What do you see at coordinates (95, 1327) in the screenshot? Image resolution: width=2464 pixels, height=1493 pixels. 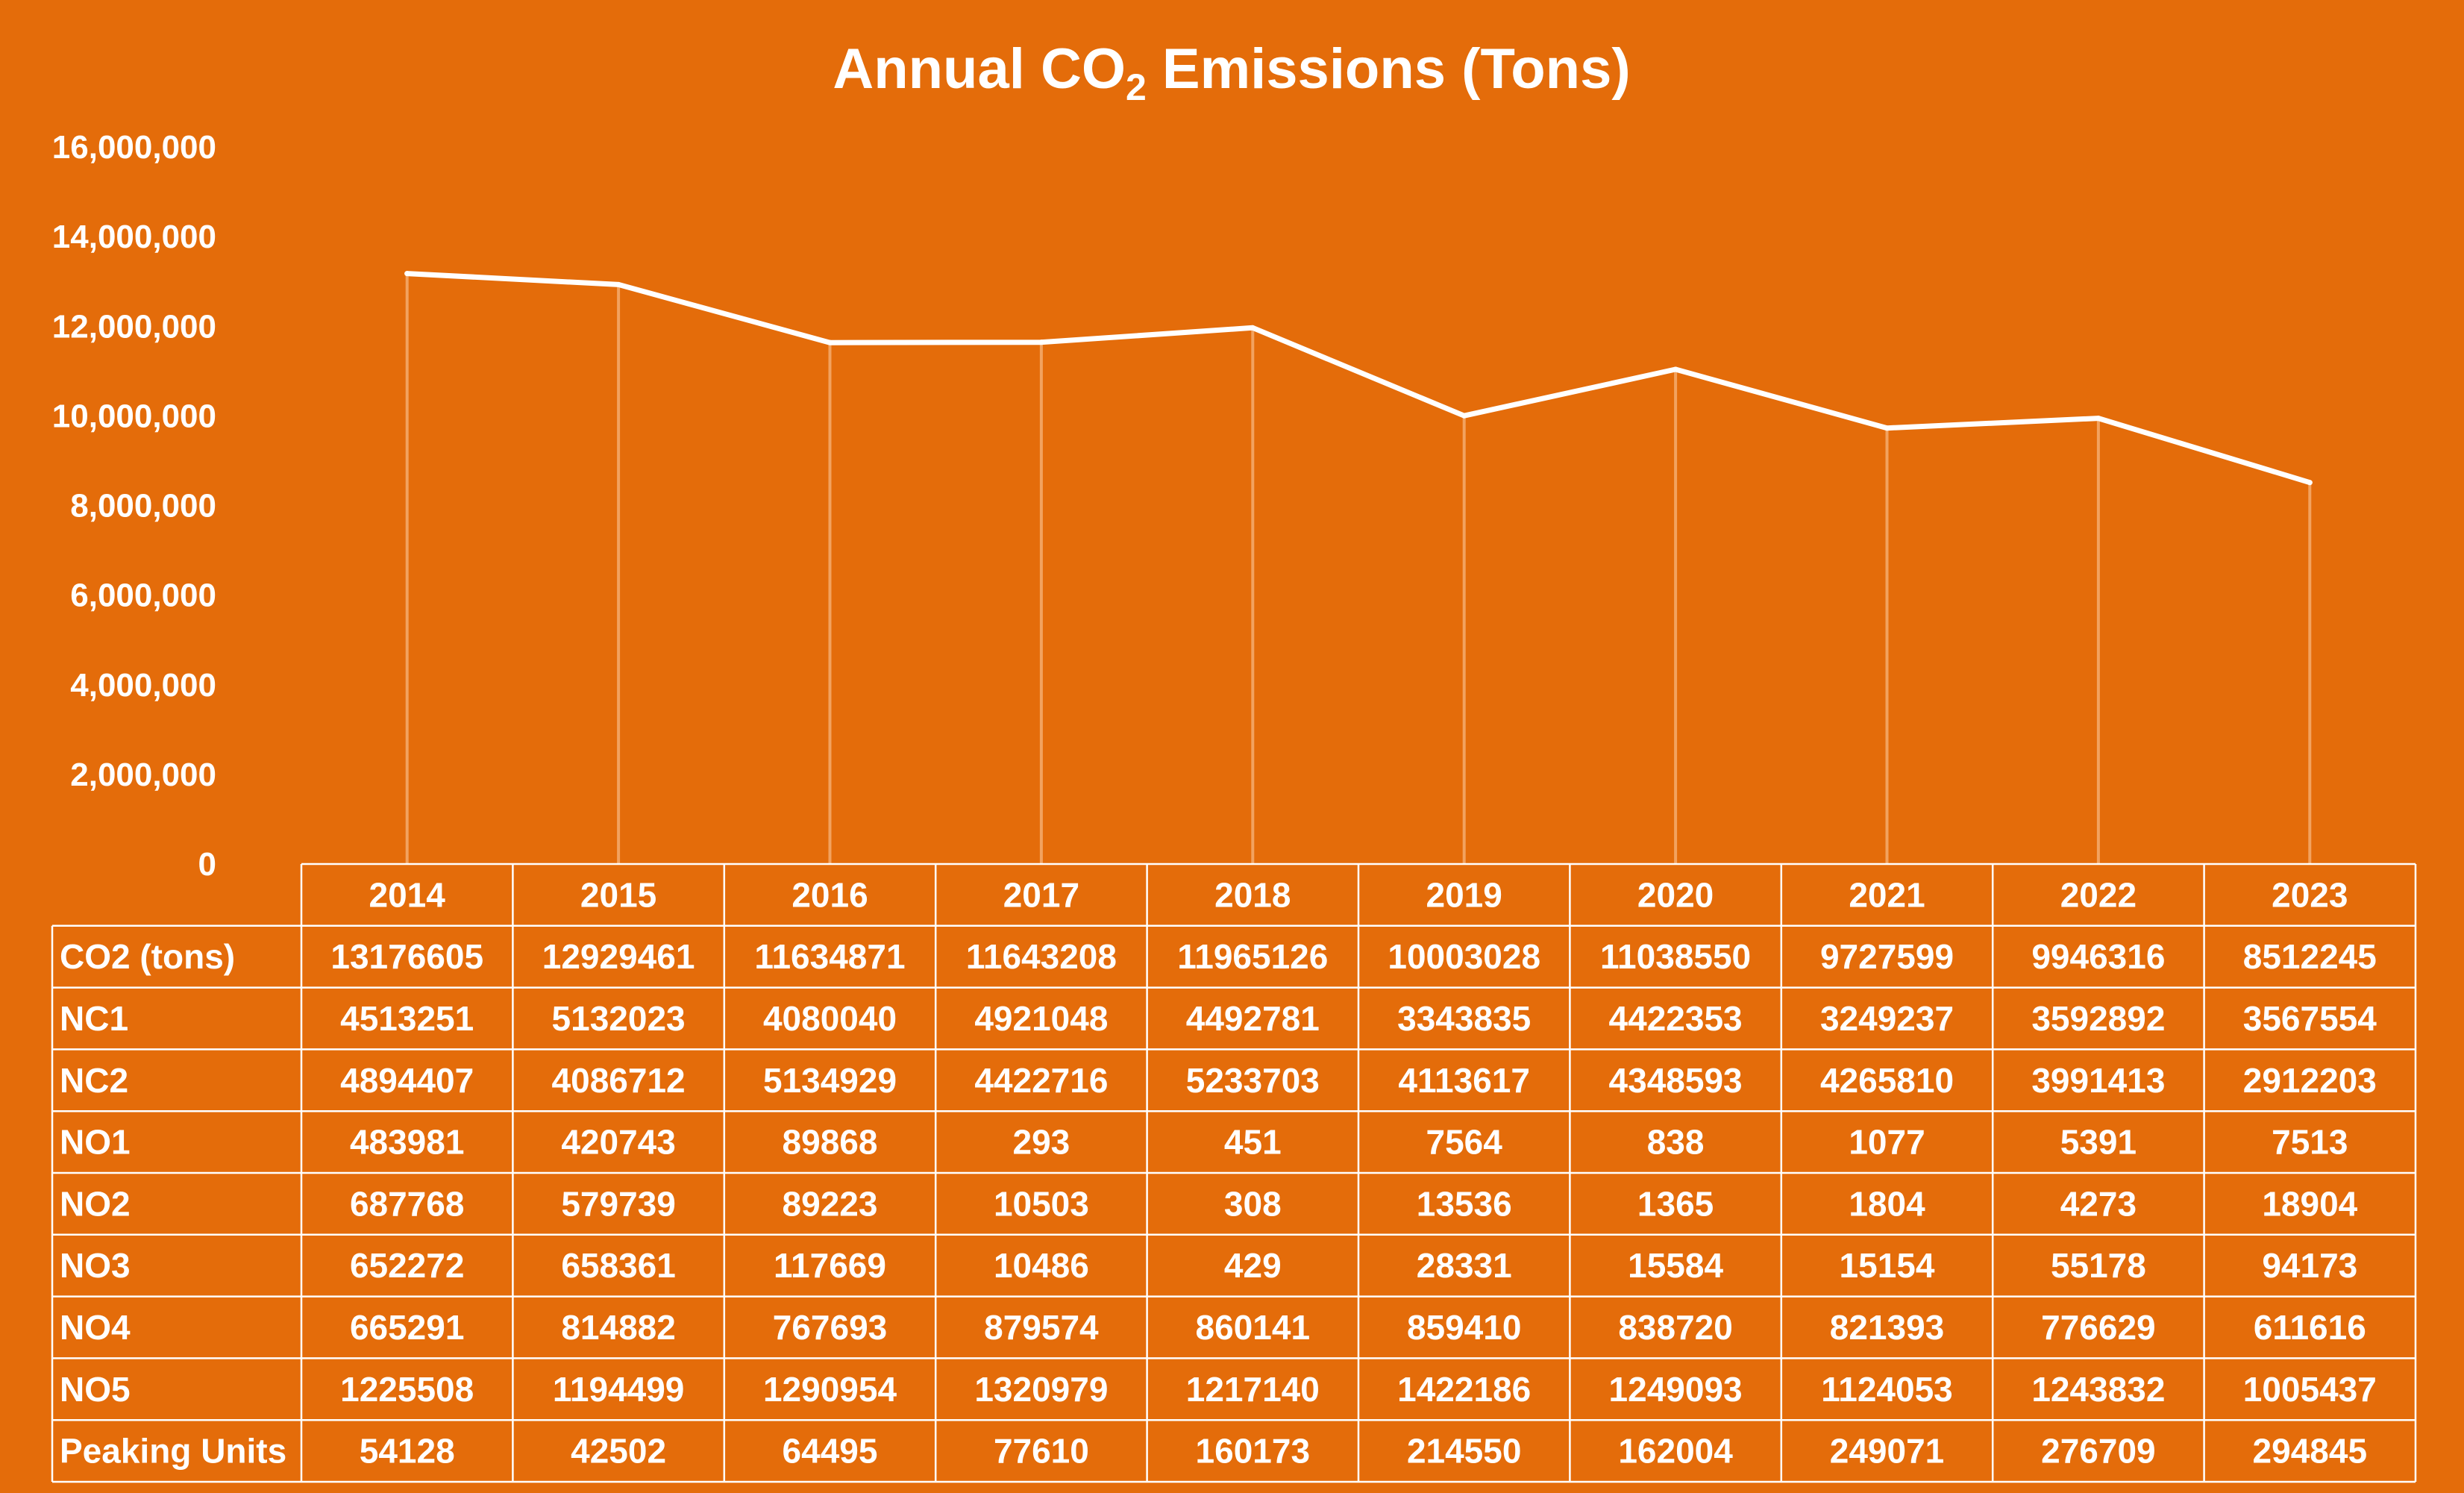 I see `table-row-label: NO4` at bounding box center [95, 1327].